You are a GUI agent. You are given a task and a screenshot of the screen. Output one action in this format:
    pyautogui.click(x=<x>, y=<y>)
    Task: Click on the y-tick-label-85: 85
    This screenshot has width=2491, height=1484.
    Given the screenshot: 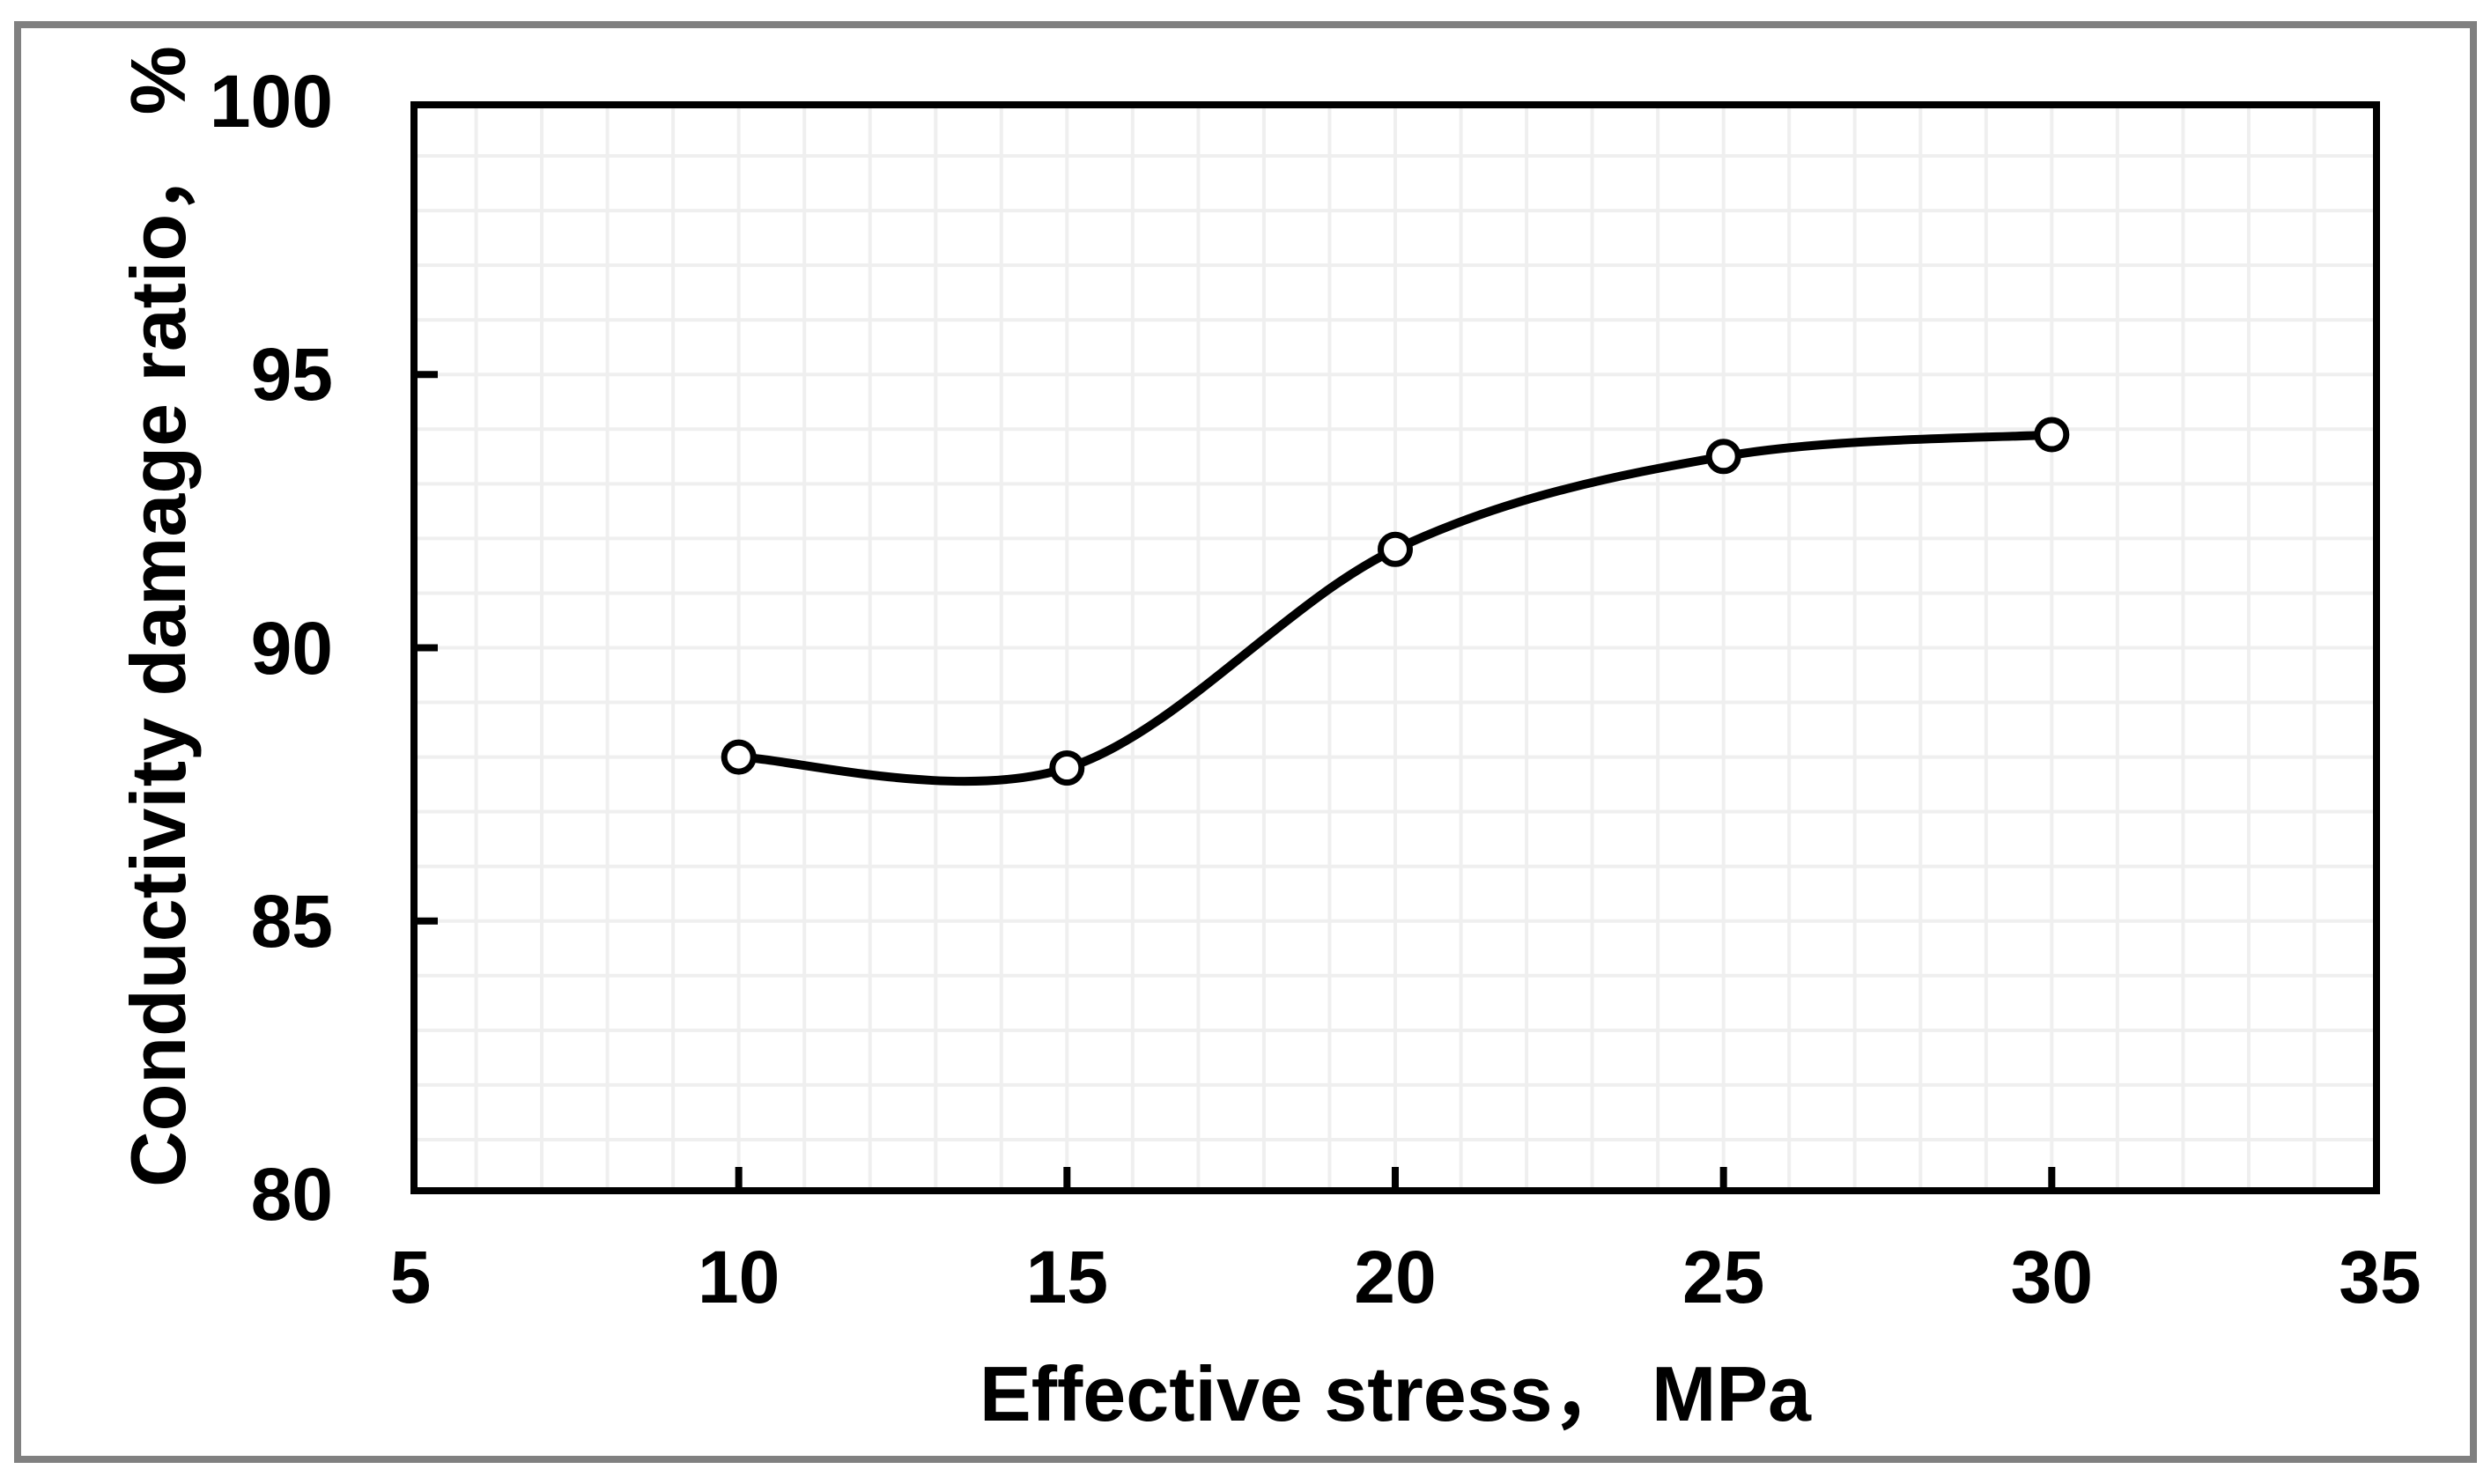 What is the action you would take?
    pyautogui.click(x=291, y=921)
    